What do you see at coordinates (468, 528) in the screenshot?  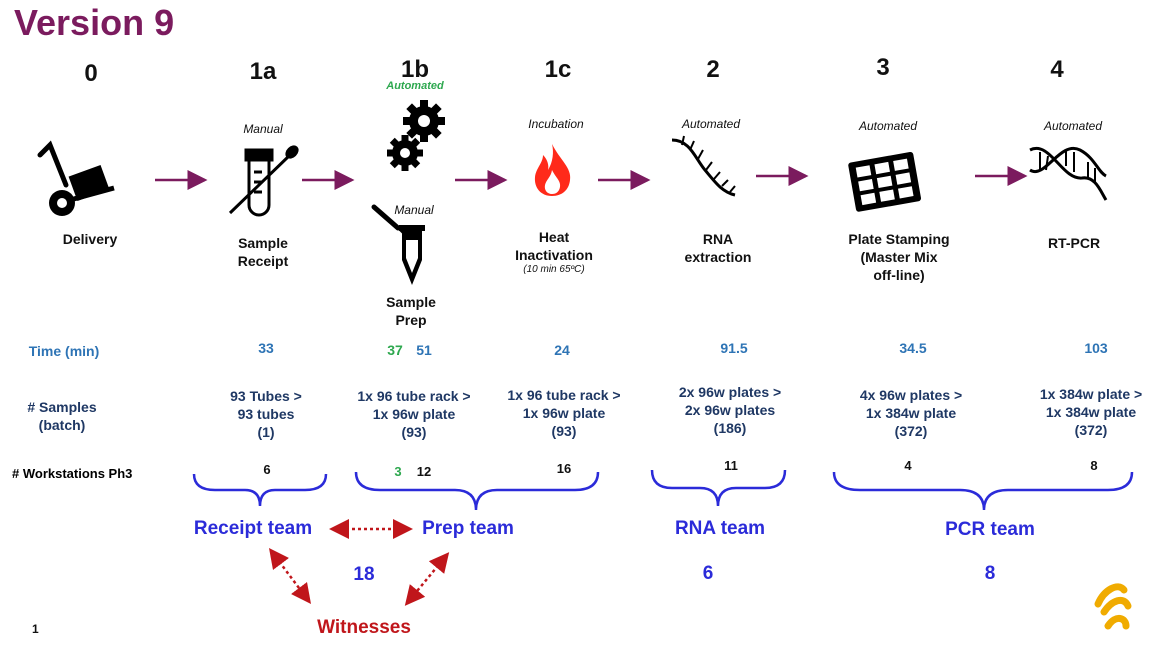 I see `team-prep: Prep team` at bounding box center [468, 528].